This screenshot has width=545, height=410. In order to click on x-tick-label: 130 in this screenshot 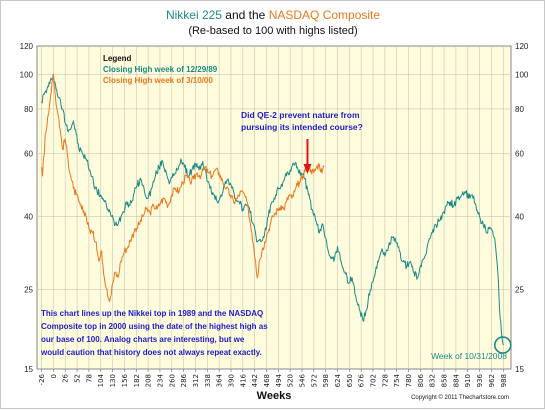, I will do `click(113, 380)`.